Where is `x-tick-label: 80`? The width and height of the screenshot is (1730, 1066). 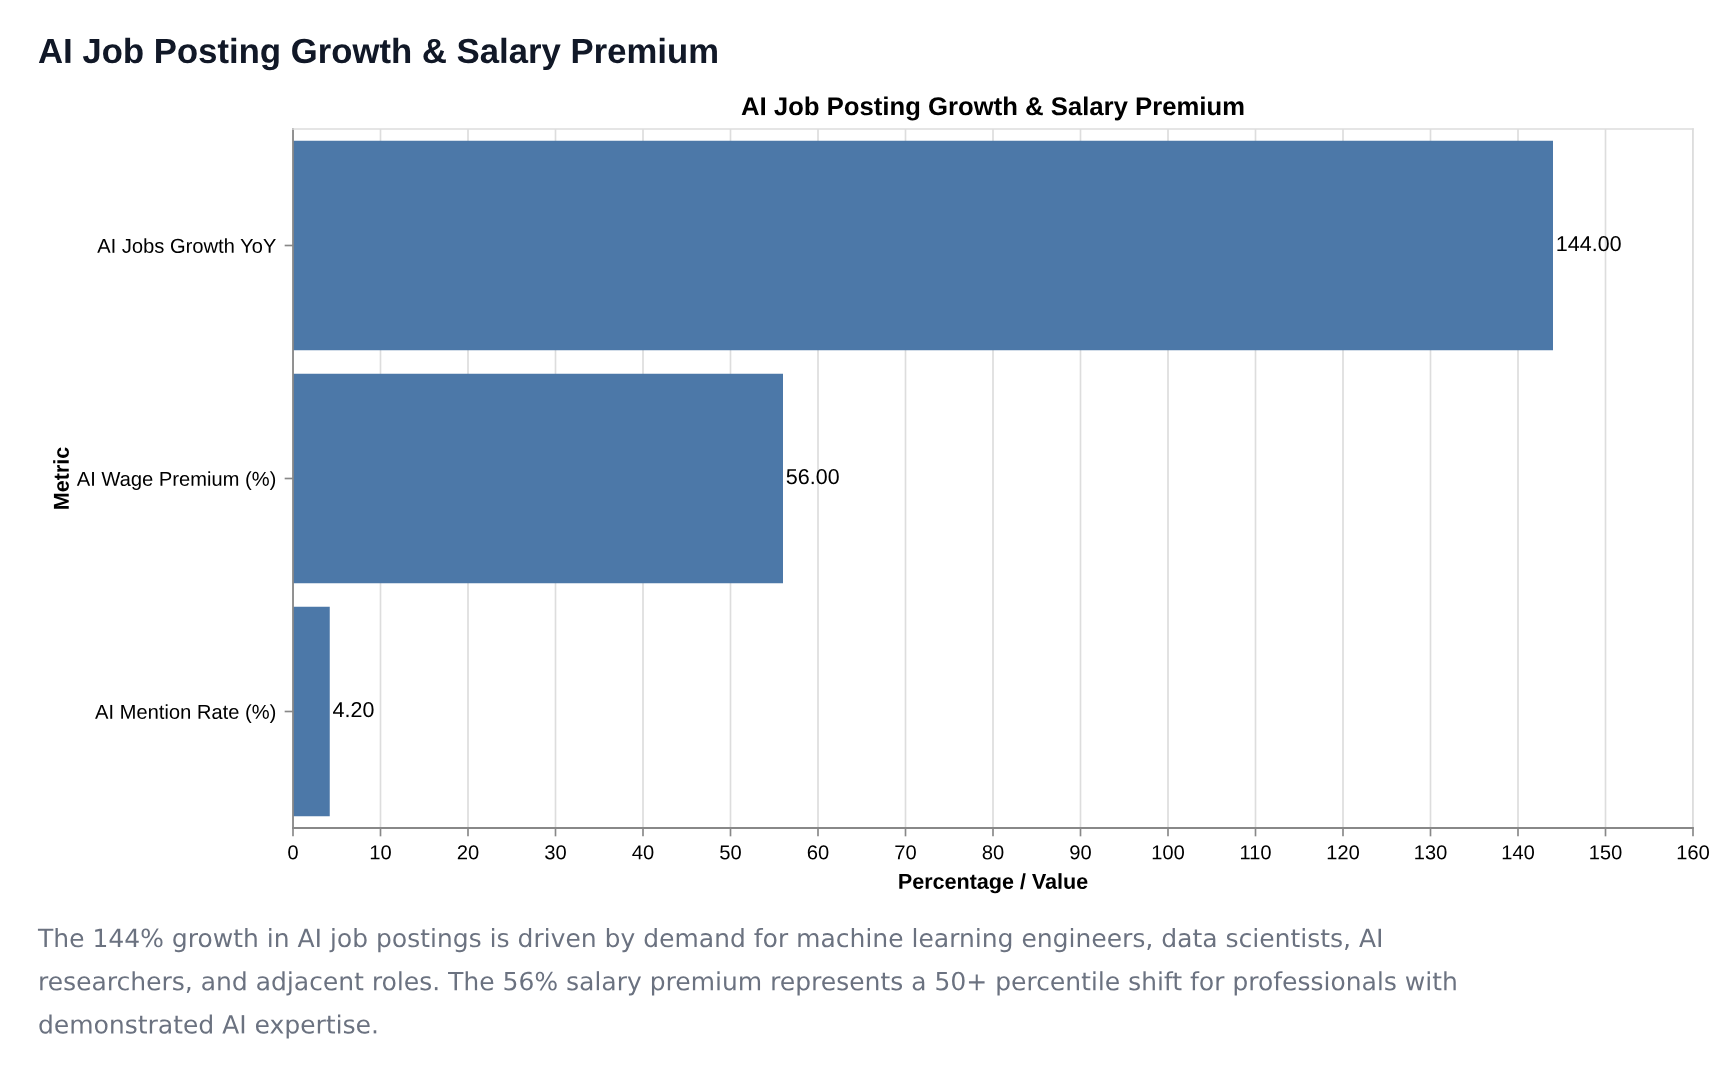
x-tick-label: 80 is located at coordinates (993, 852).